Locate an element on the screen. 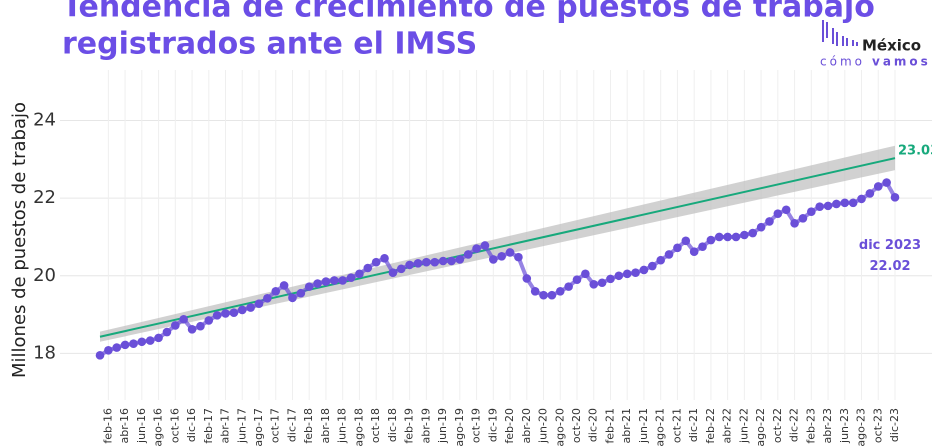 Image resolution: width=932 pixels, height=448 pixels. x-tick-label: jun-22 is located at coordinates (743, 426).